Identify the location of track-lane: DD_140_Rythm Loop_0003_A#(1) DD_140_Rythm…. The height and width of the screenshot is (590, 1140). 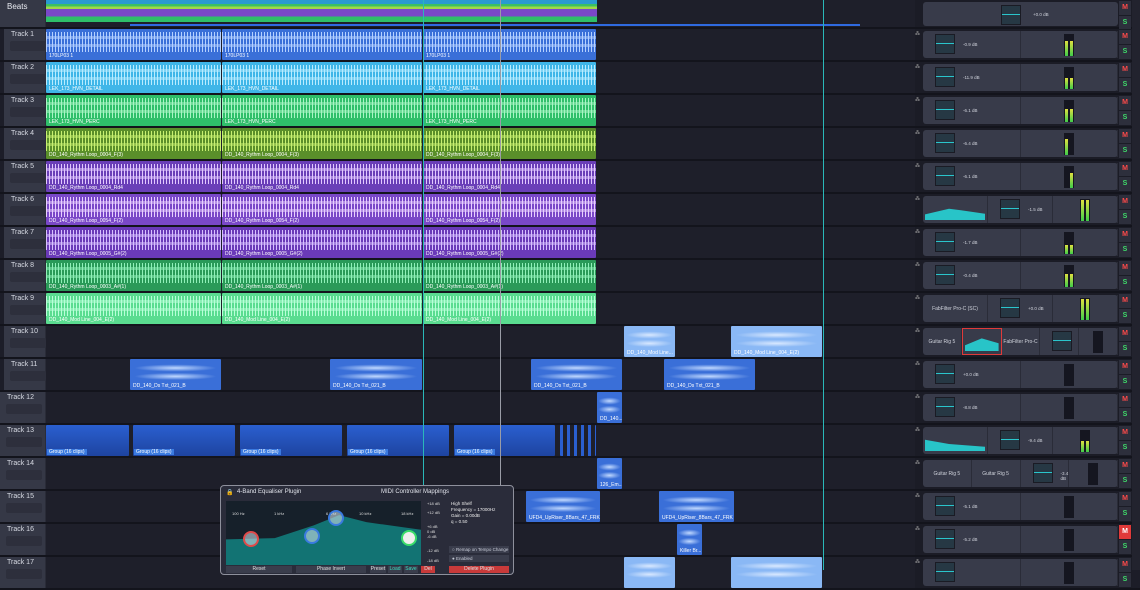
(480, 275).